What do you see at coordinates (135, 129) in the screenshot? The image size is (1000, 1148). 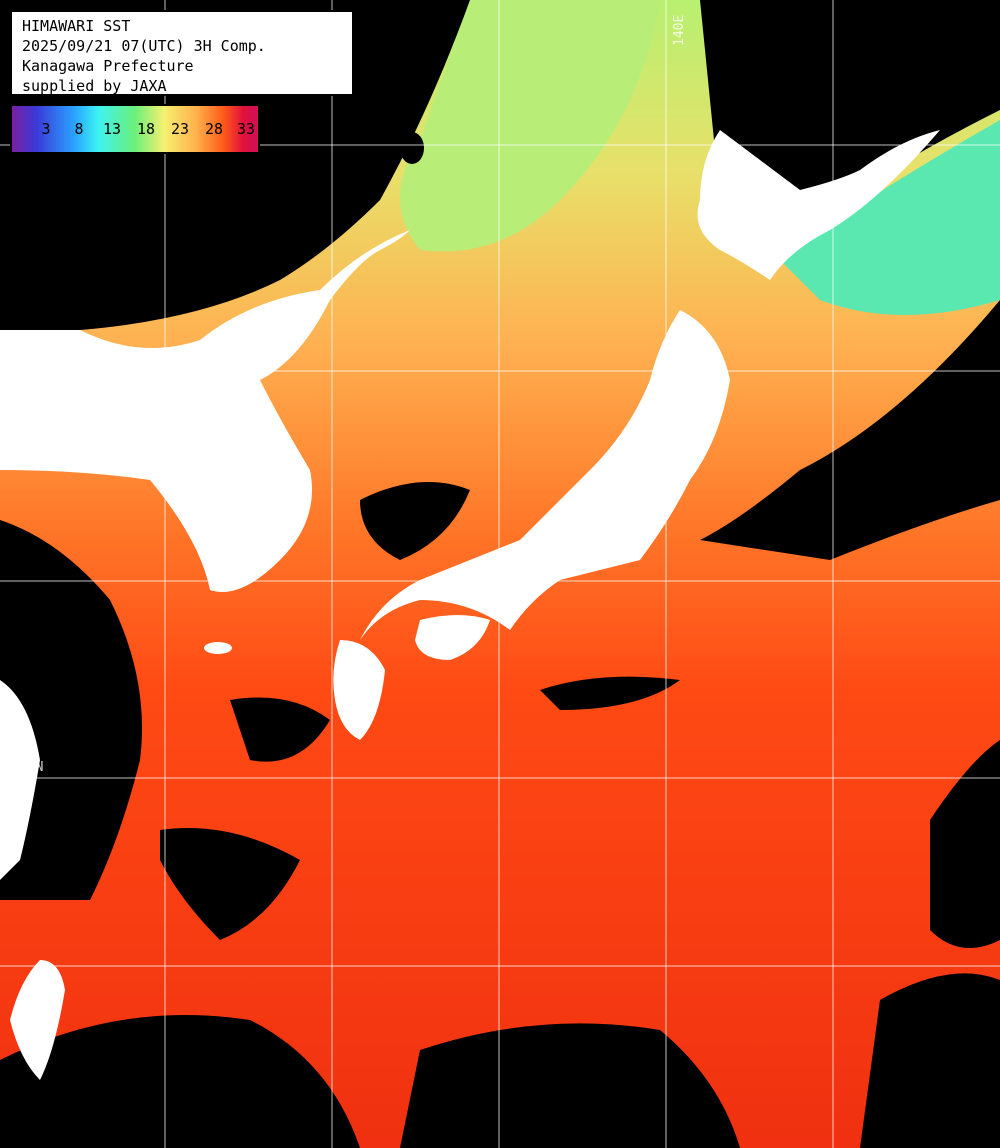 I see `color-legend: 3 8 13 18 23 28 33` at bounding box center [135, 129].